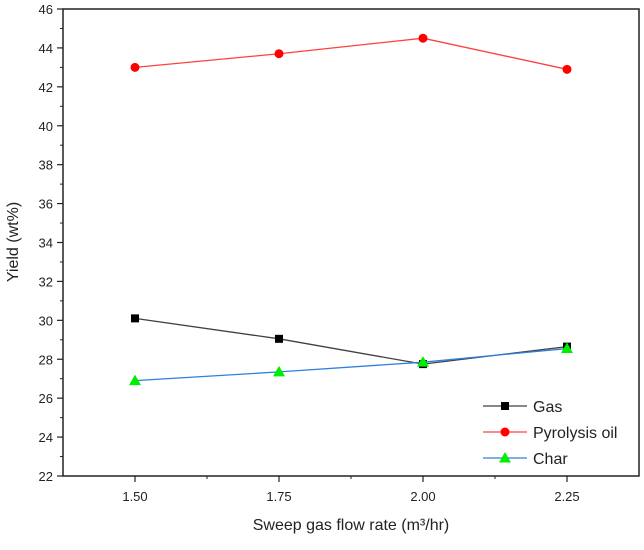  Describe the element at coordinates (505, 457) in the screenshot. I see `legend-marker-char` at that location.